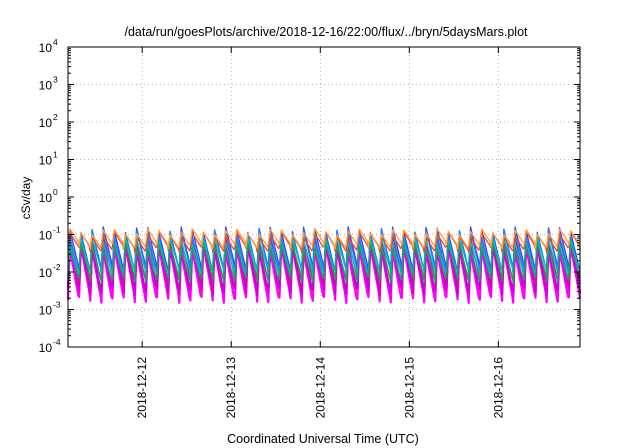  What do you see at coordinates (498, 388) in the screenshot?
I see `x-tick-label: 2018-12-16` at bounding box center [498, 388].